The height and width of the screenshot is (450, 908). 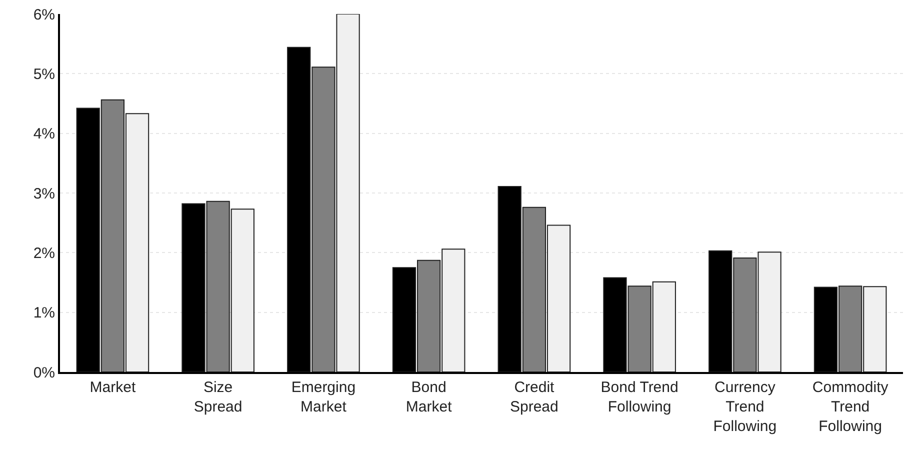 What do you see at coordinates (113, 387) in the screenshot?
I see `x-tick-label: Market` at bounding box center [113, 387].